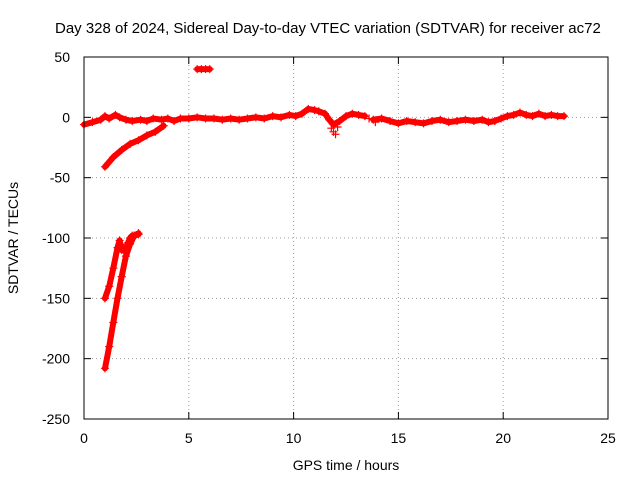  Describe the element at coordinates (62, 57) in the screenshot. I see `y-tick-label: 50` at that location.